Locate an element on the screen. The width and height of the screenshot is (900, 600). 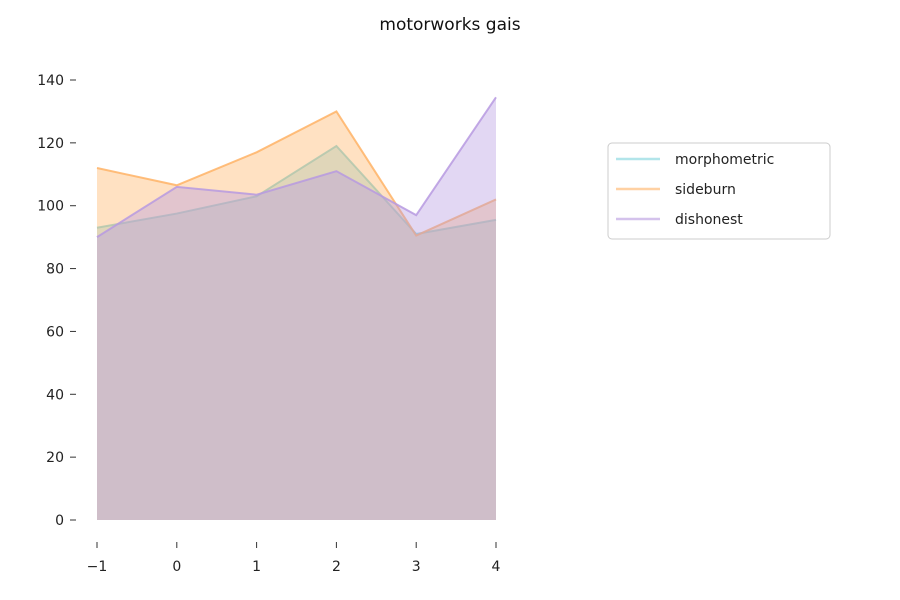
x-tick-label: 0 is located at coordinates (176, 567).